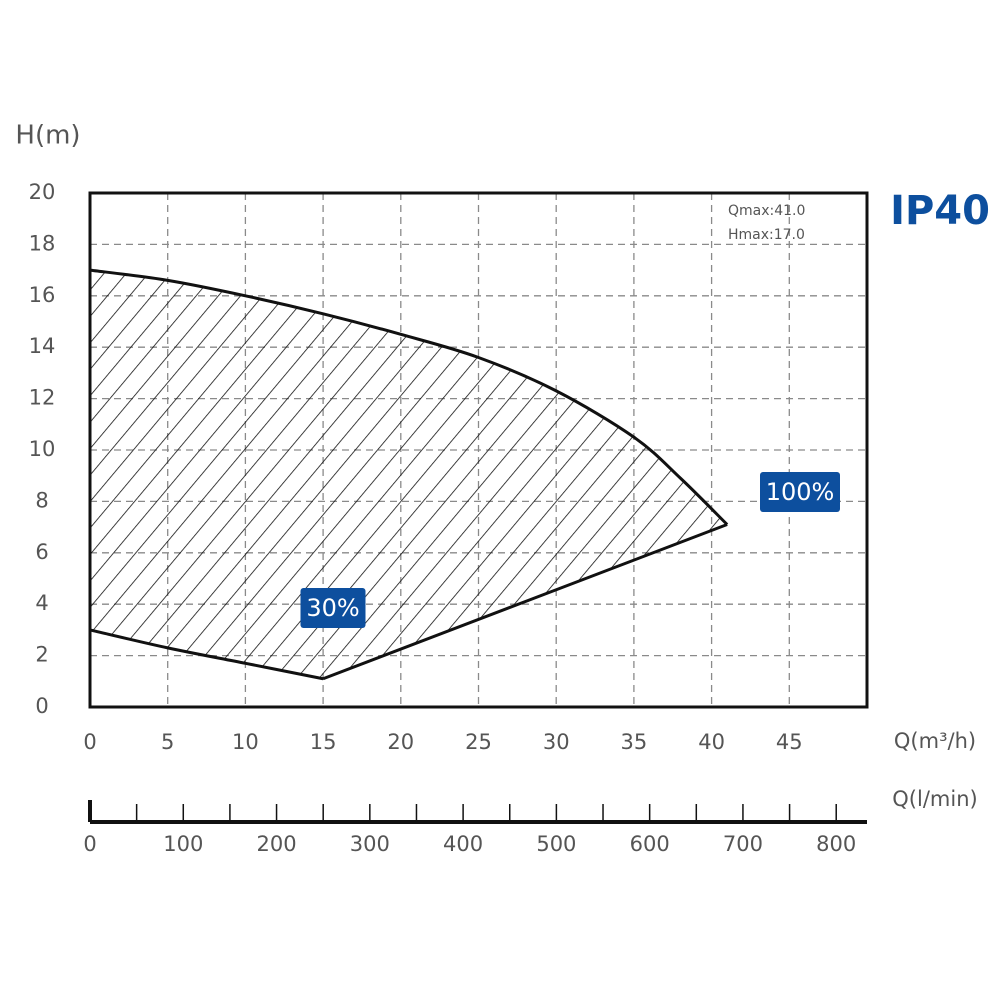 The height and width of the screenshot is (1000, 1000). Describe the element at coordinates (934, 799) in the screenshot. I see `x2-axis-label: Q(l/min)` at that location.